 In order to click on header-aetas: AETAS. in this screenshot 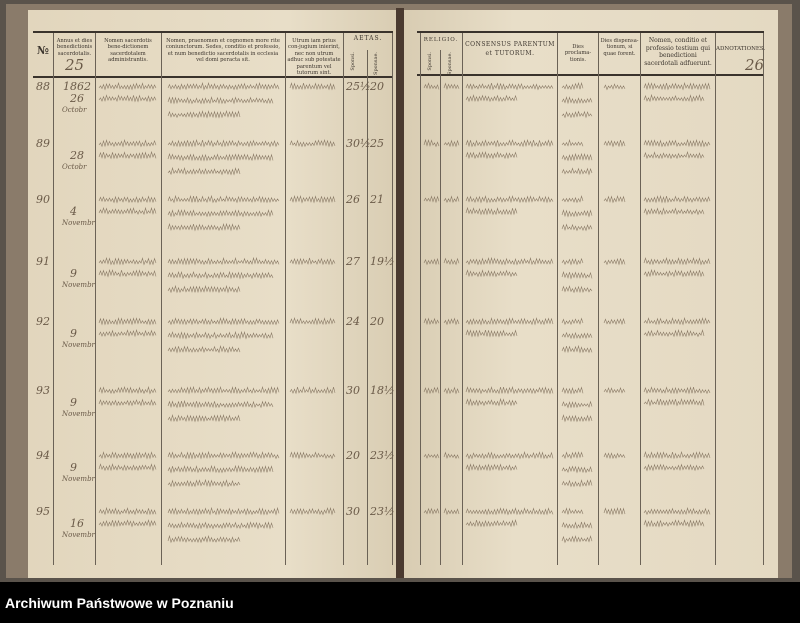, I will do `click(368, 38)`.